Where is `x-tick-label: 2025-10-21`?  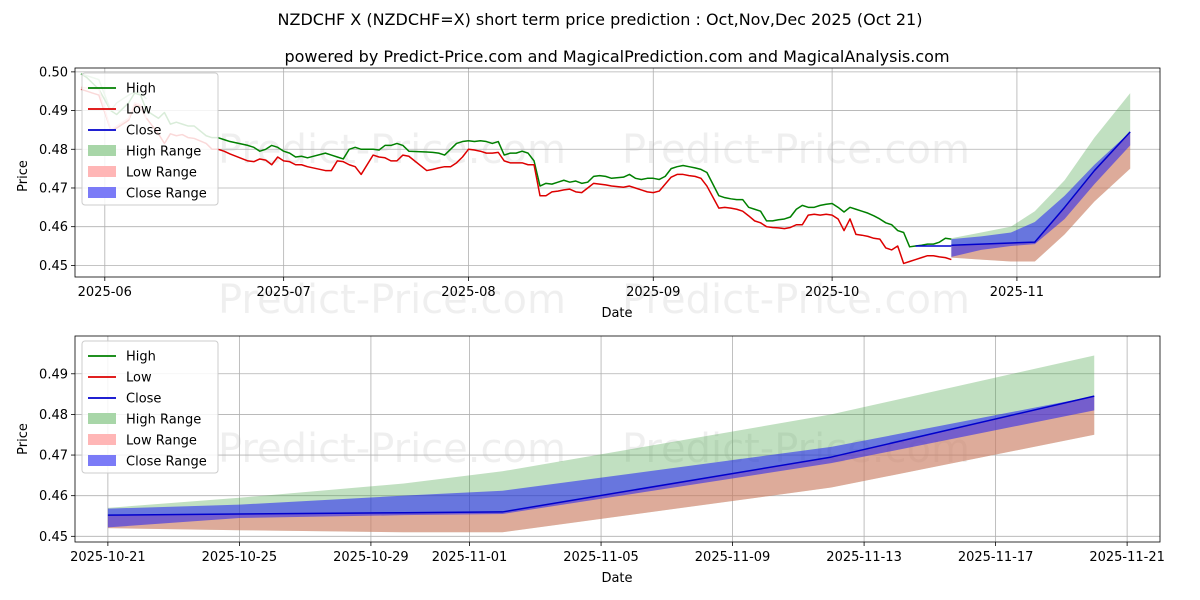 x-tick-label: 2025-10-21 is located at coordinates (108, 557).